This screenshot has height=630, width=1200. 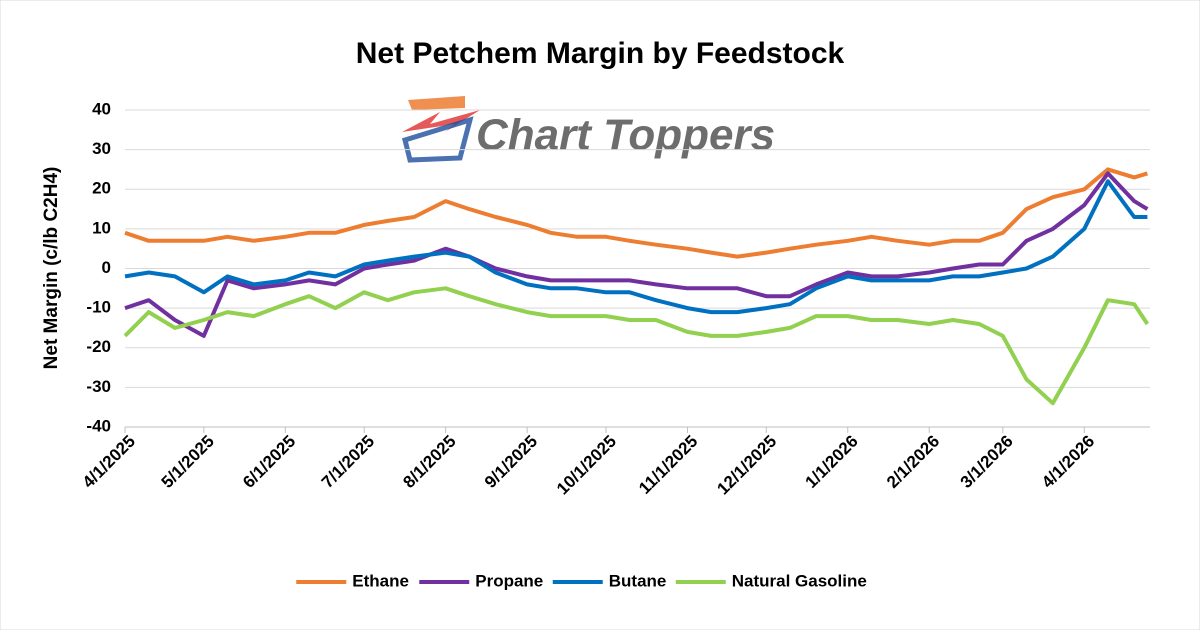 I want to click on y-tick-label: -10, so click(x=98, y=307).